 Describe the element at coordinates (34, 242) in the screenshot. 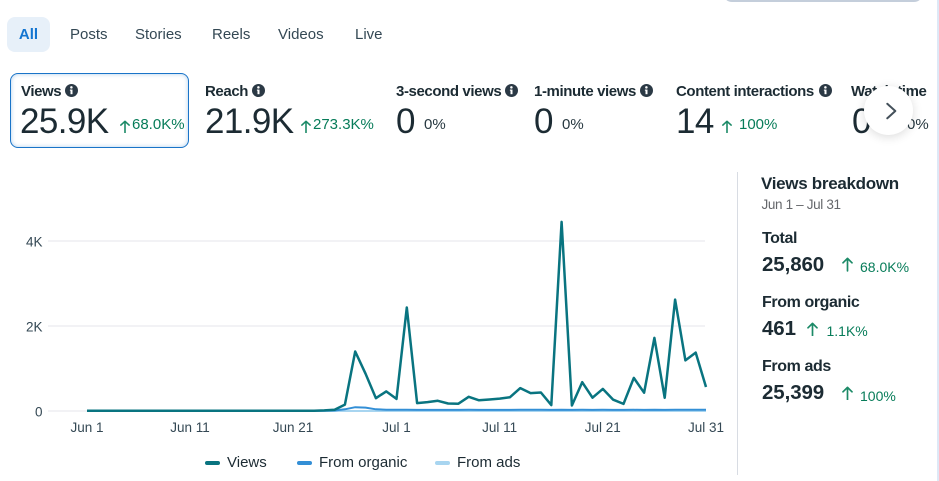

I see `svg-text: 4K` at that location.